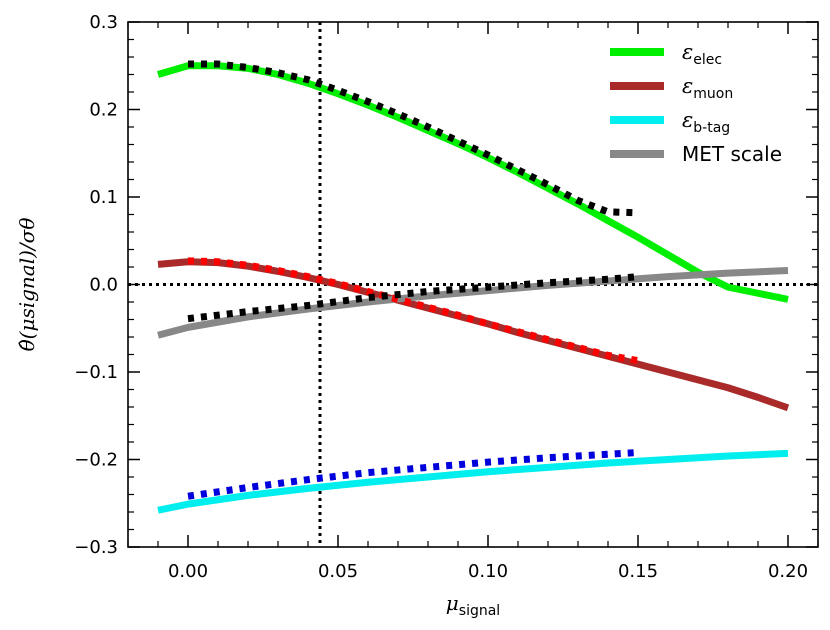 This screenshot has width=830, height=630. I want to click on legend-label-sub: elec, so click(707, 60).